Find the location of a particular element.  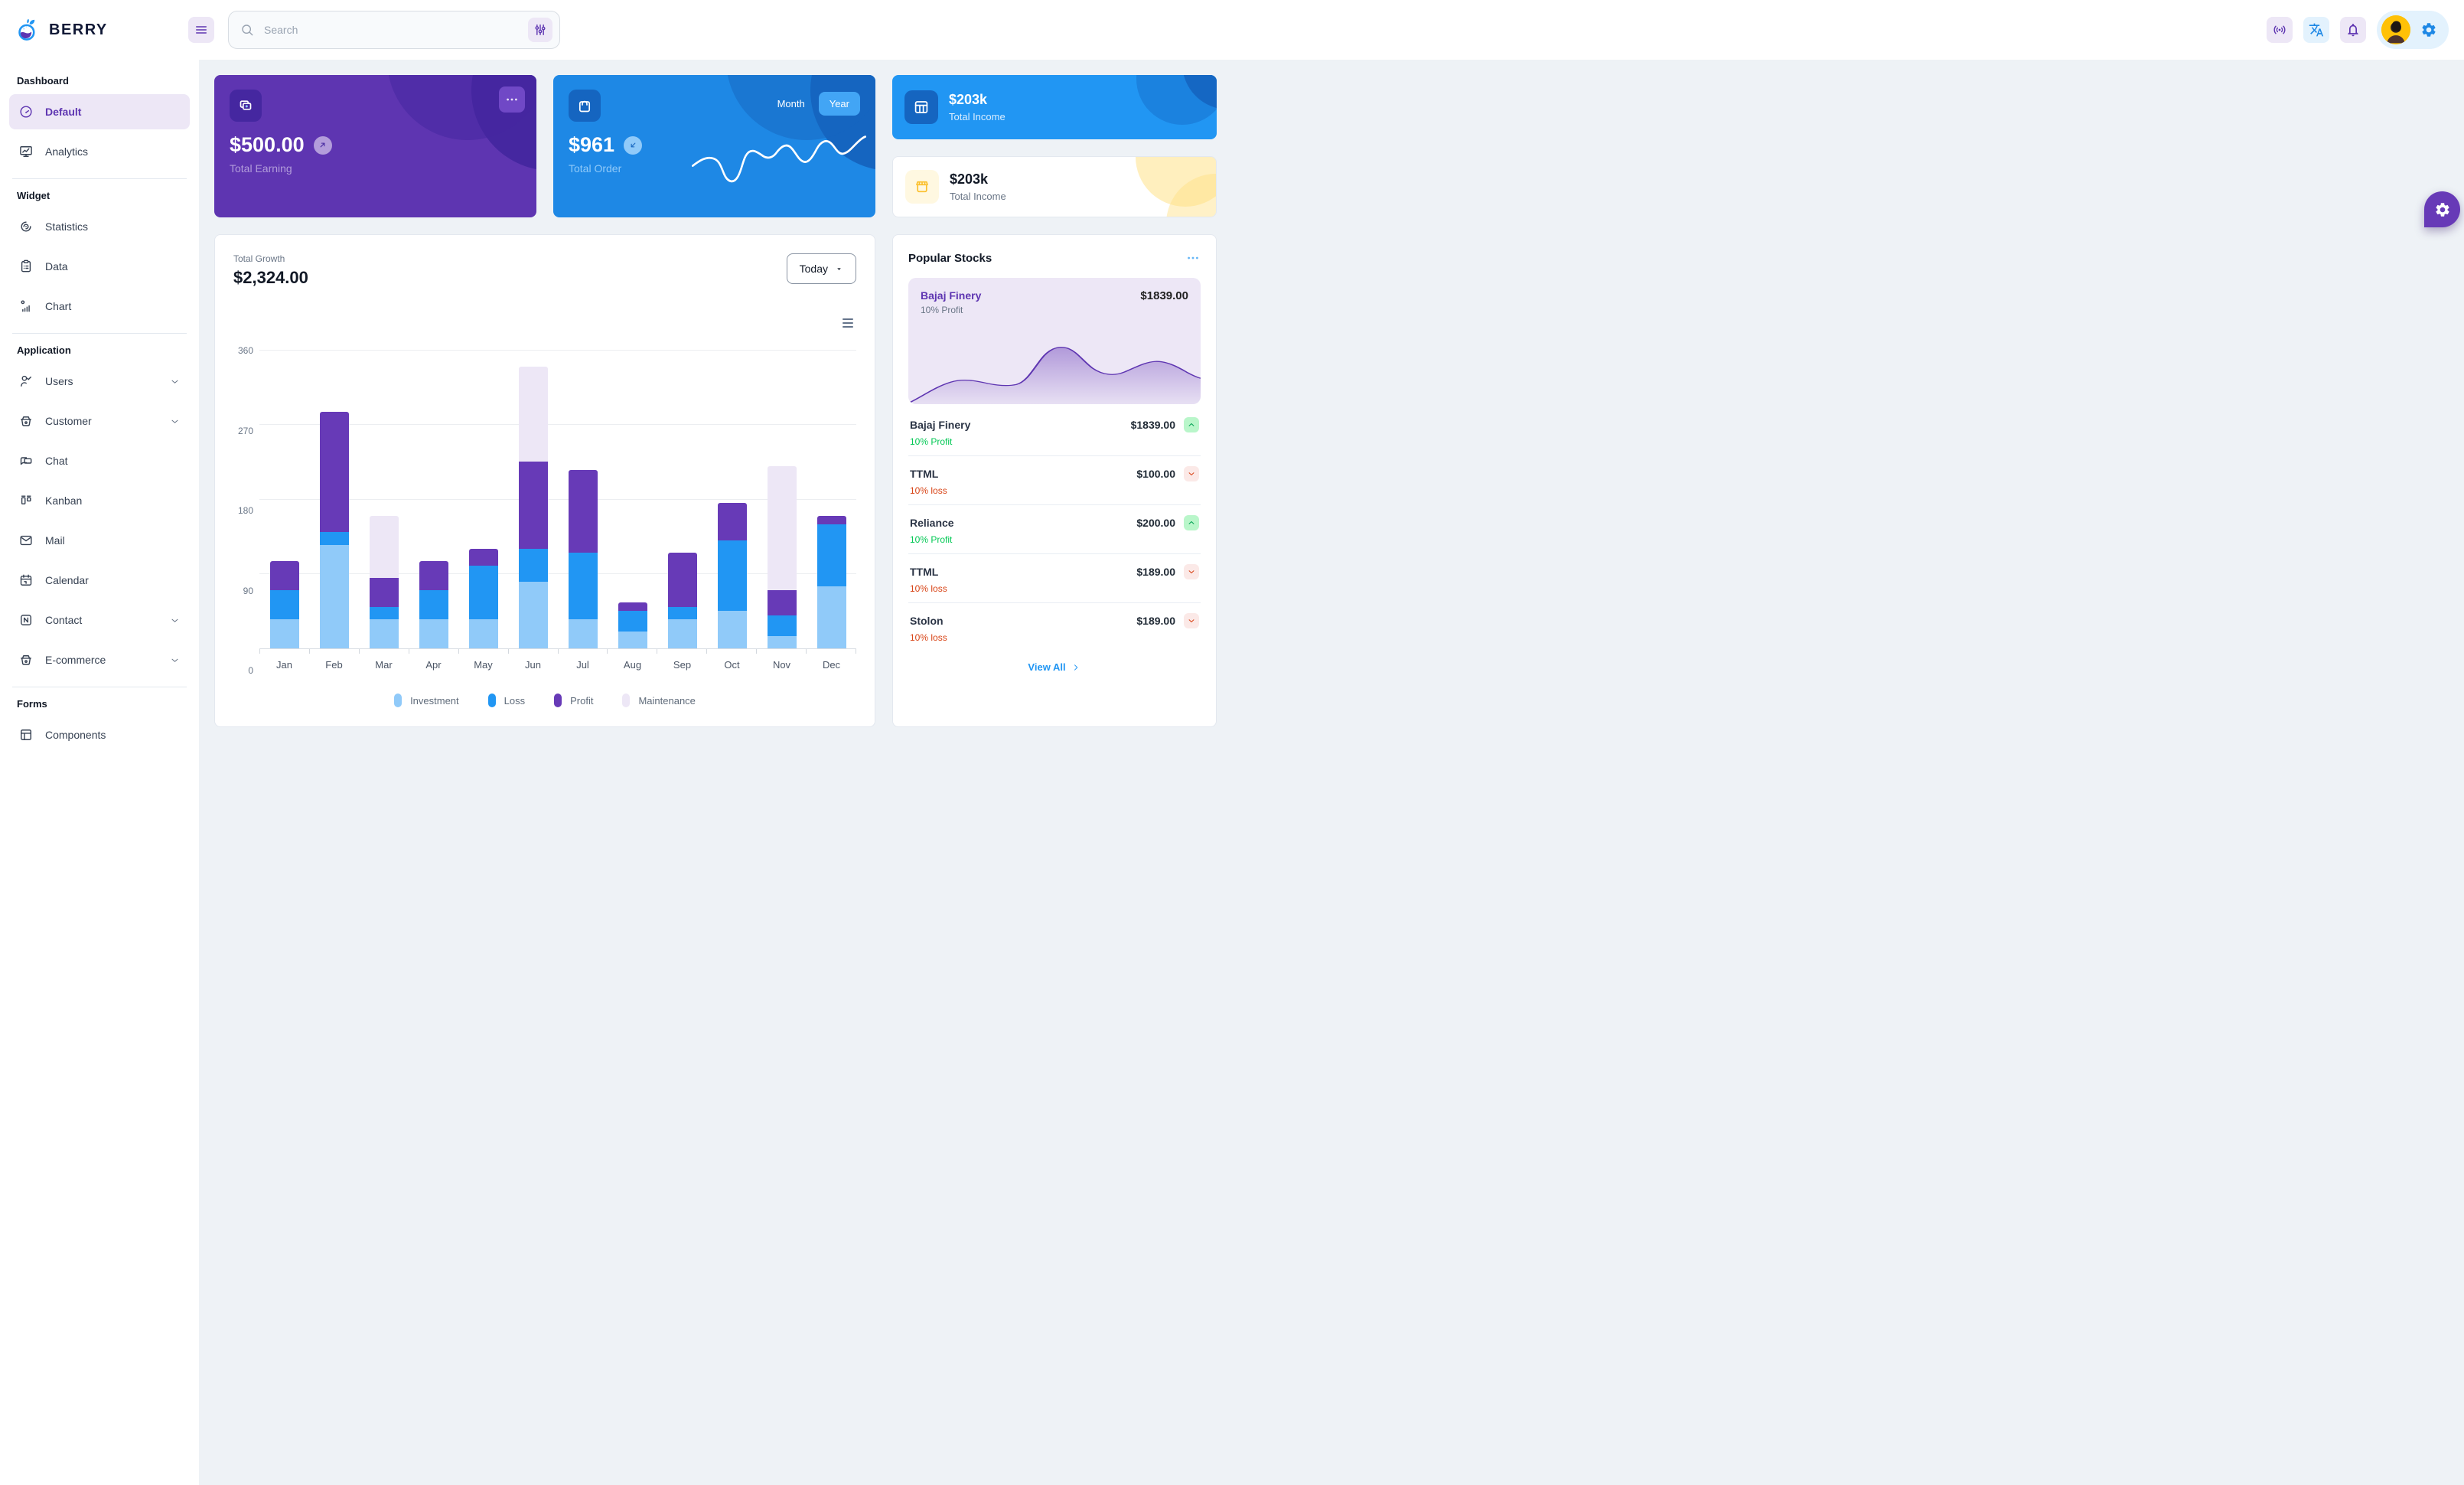

sidebar-item-mail: Mail is located at coordinates (99, 540).